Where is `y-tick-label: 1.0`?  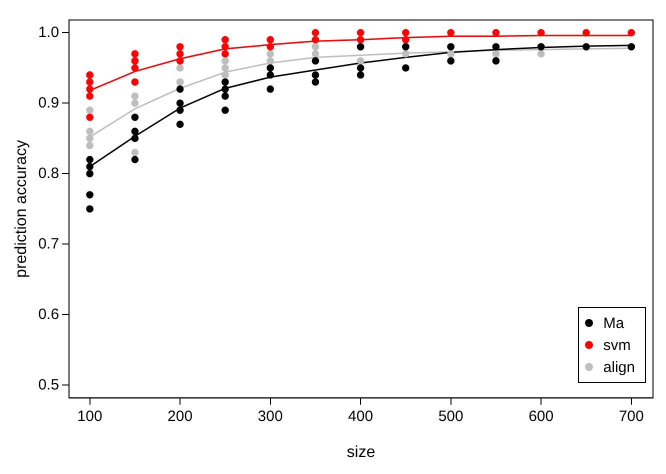 y-tick-label: 1.0 is located at coordinates (49, 32).